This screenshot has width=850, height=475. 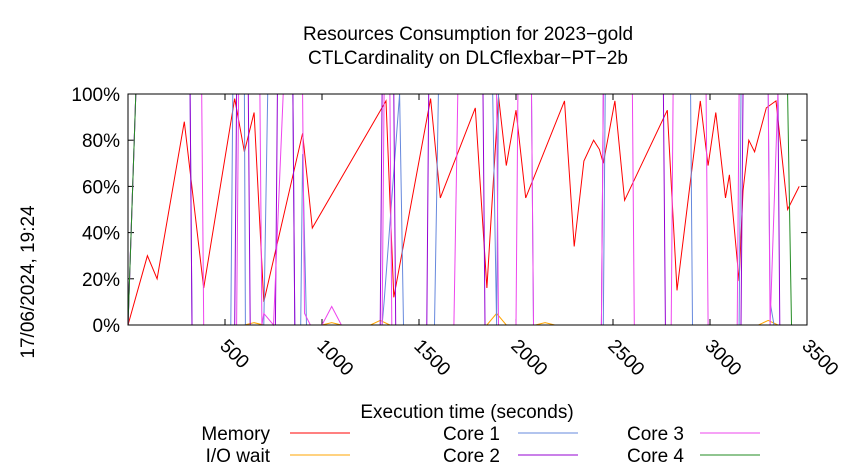 I want to click on x-tick-label: 500, so click(x=233, y=354).